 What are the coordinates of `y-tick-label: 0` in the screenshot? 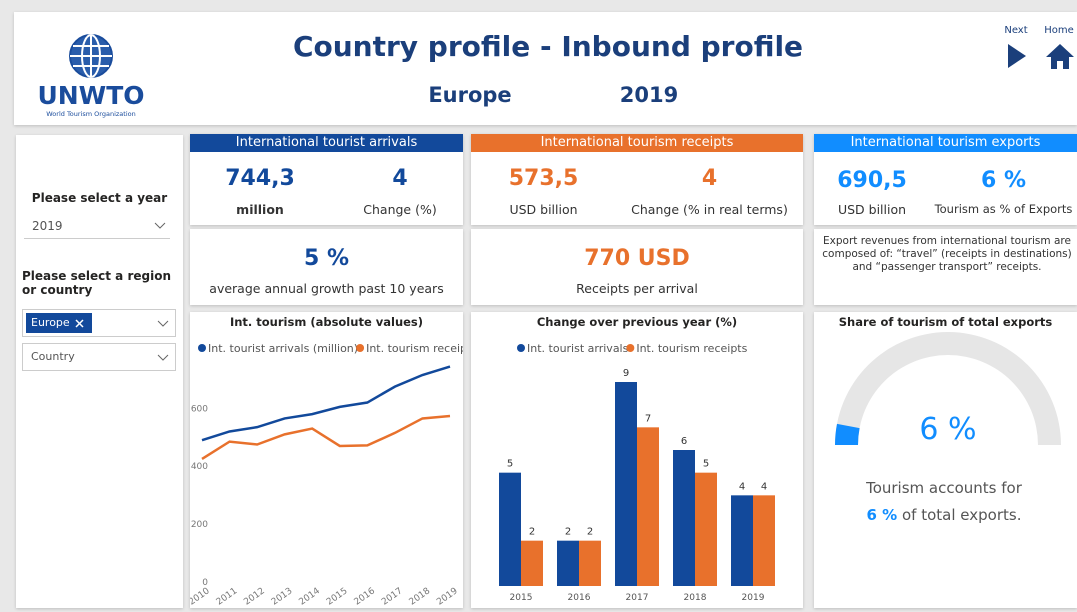 It's located at (205, 583).